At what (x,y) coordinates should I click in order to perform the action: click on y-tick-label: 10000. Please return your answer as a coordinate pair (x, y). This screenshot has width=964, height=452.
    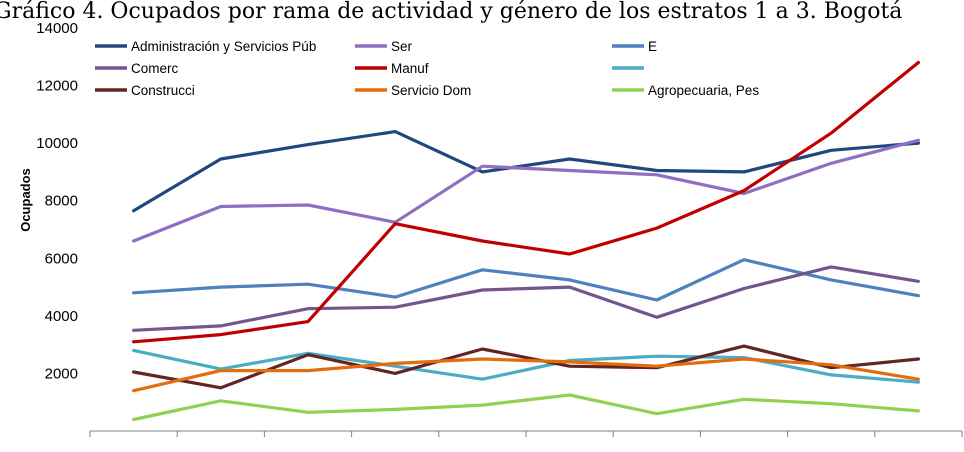
    Looking at the image, I should click on (57, 143).